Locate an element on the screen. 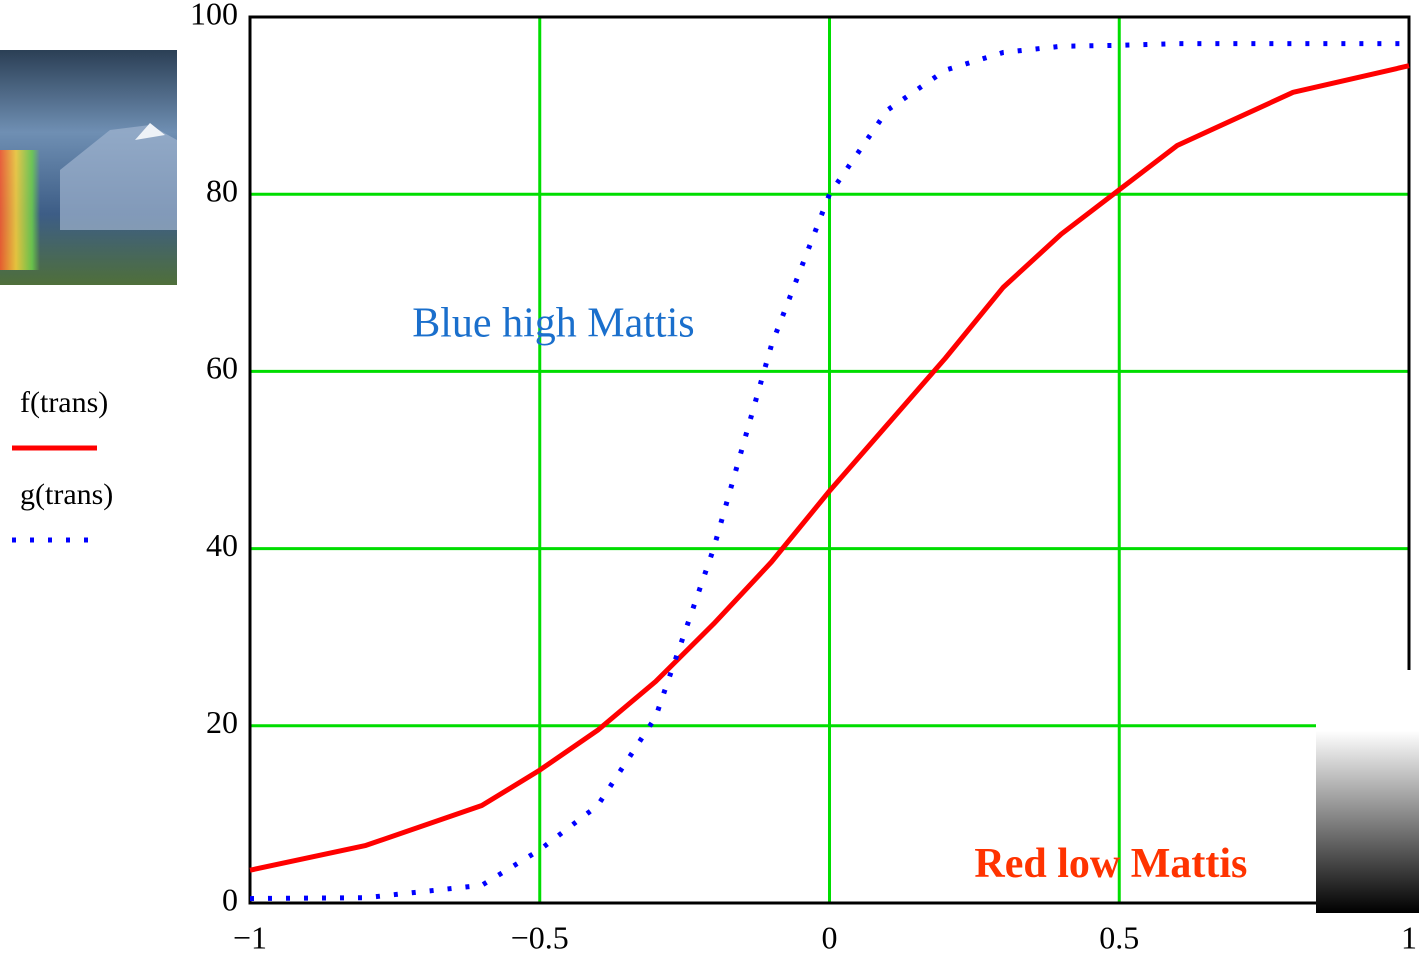 The image size is (1419, 960). y-tick-label: 80 is located at coordinates (222, 191).